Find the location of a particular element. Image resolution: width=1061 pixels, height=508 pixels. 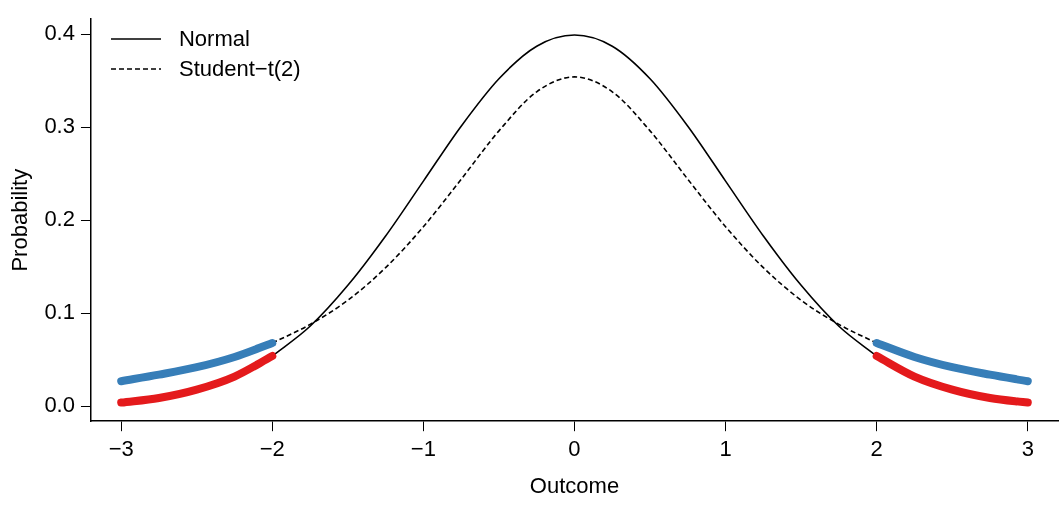

x-tick-label: 3 is located at coordinates (1027, 449).